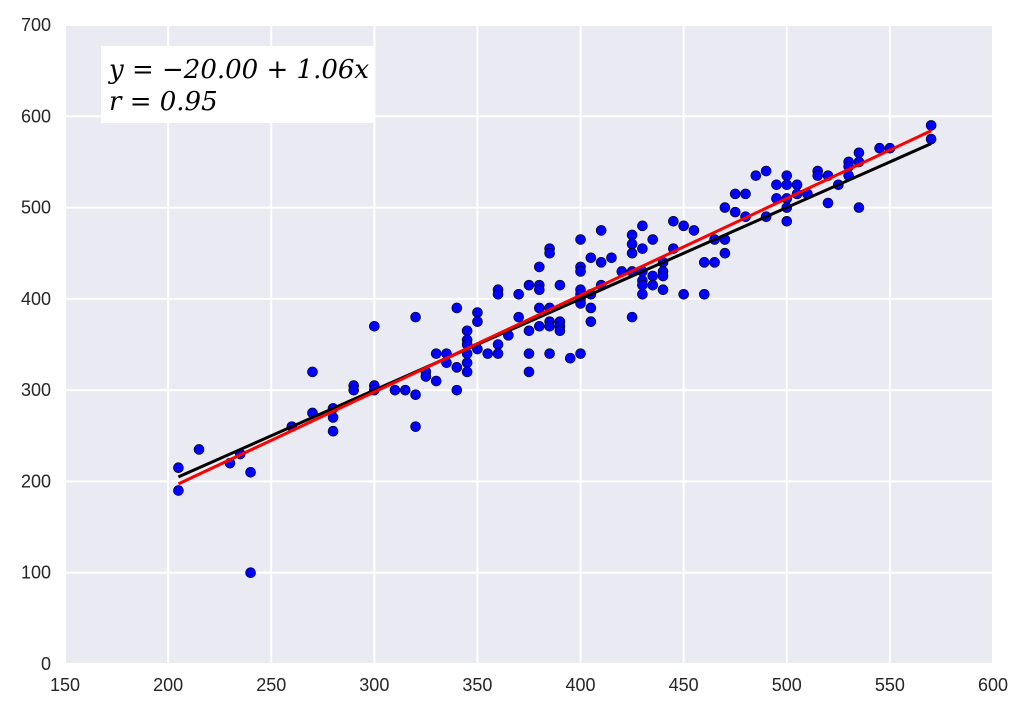 The image size is (1025, 713). Describe the element at coordinates (271, 685) in the screenshot. I see `x-tick-label: 250` at that location.